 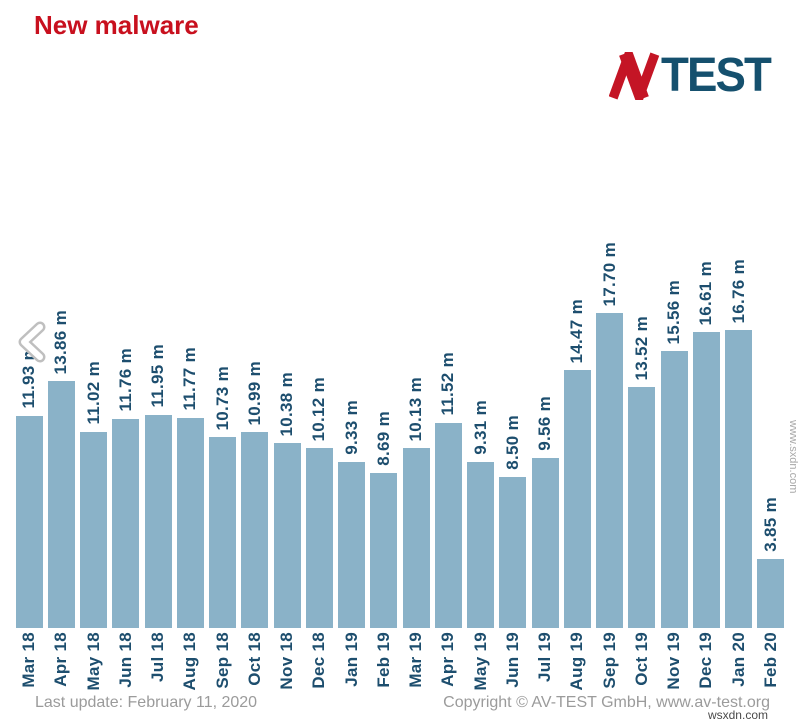 I want to click on month-label: Jun 18, so click(x=125, y=660).